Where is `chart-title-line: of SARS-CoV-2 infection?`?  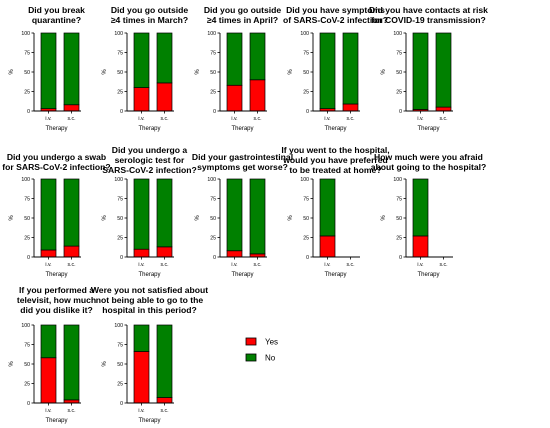
chart-title-line: of SARS-CoV-2 infection? is located at coordinates (335, 20).